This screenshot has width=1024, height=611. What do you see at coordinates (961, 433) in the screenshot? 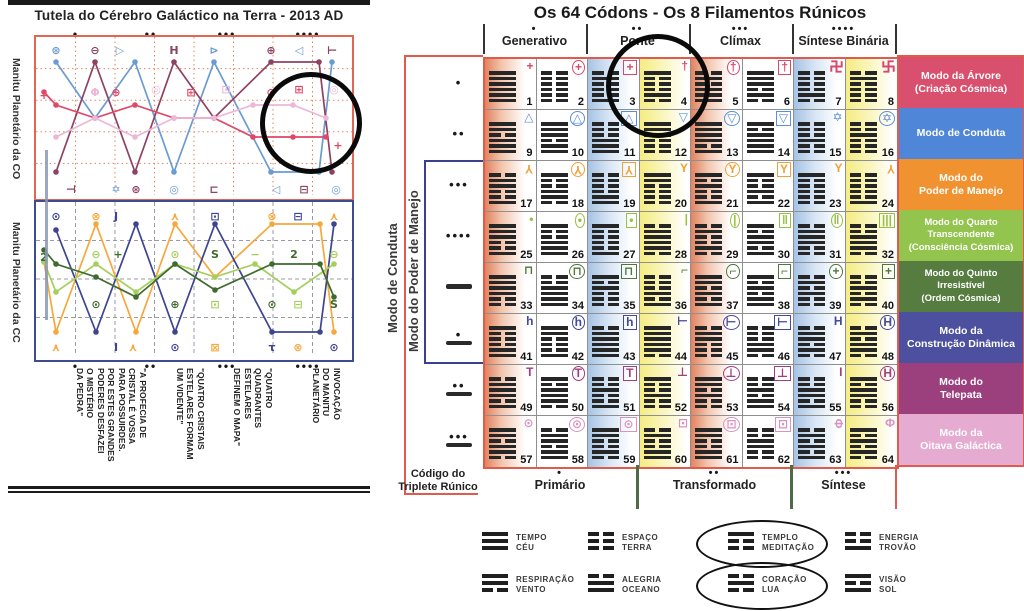
I see `mode-label-line: Modo da` at bounding box center [961, 433].